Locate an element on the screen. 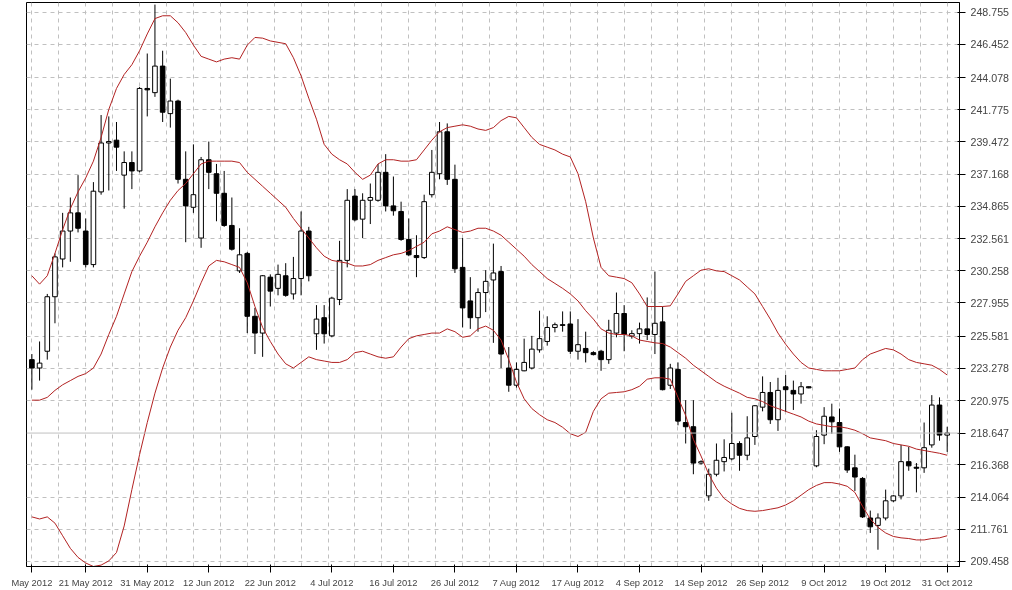  y-tick-label: 239.472 is located at coordinates (990, 141).